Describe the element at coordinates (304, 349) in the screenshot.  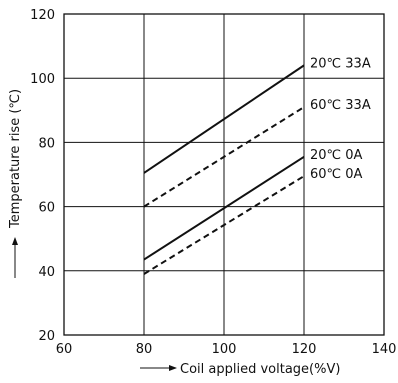
I see `x-tick-label: 120` at that location.